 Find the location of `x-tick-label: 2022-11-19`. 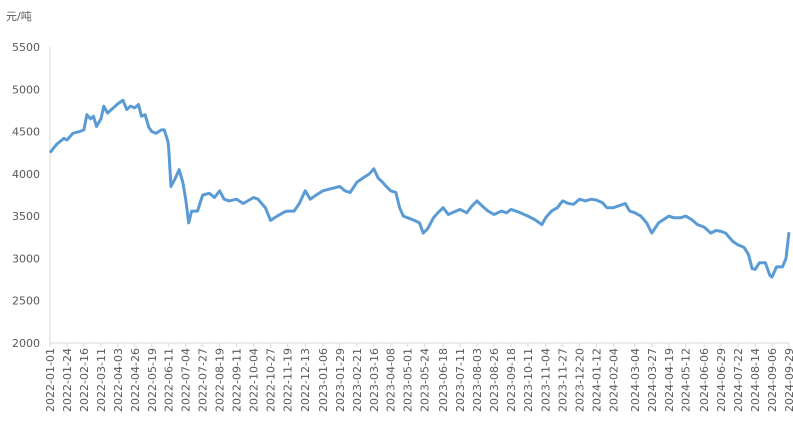

x-tick-label: 2022-11-19 is located at coordinates (287, 380).